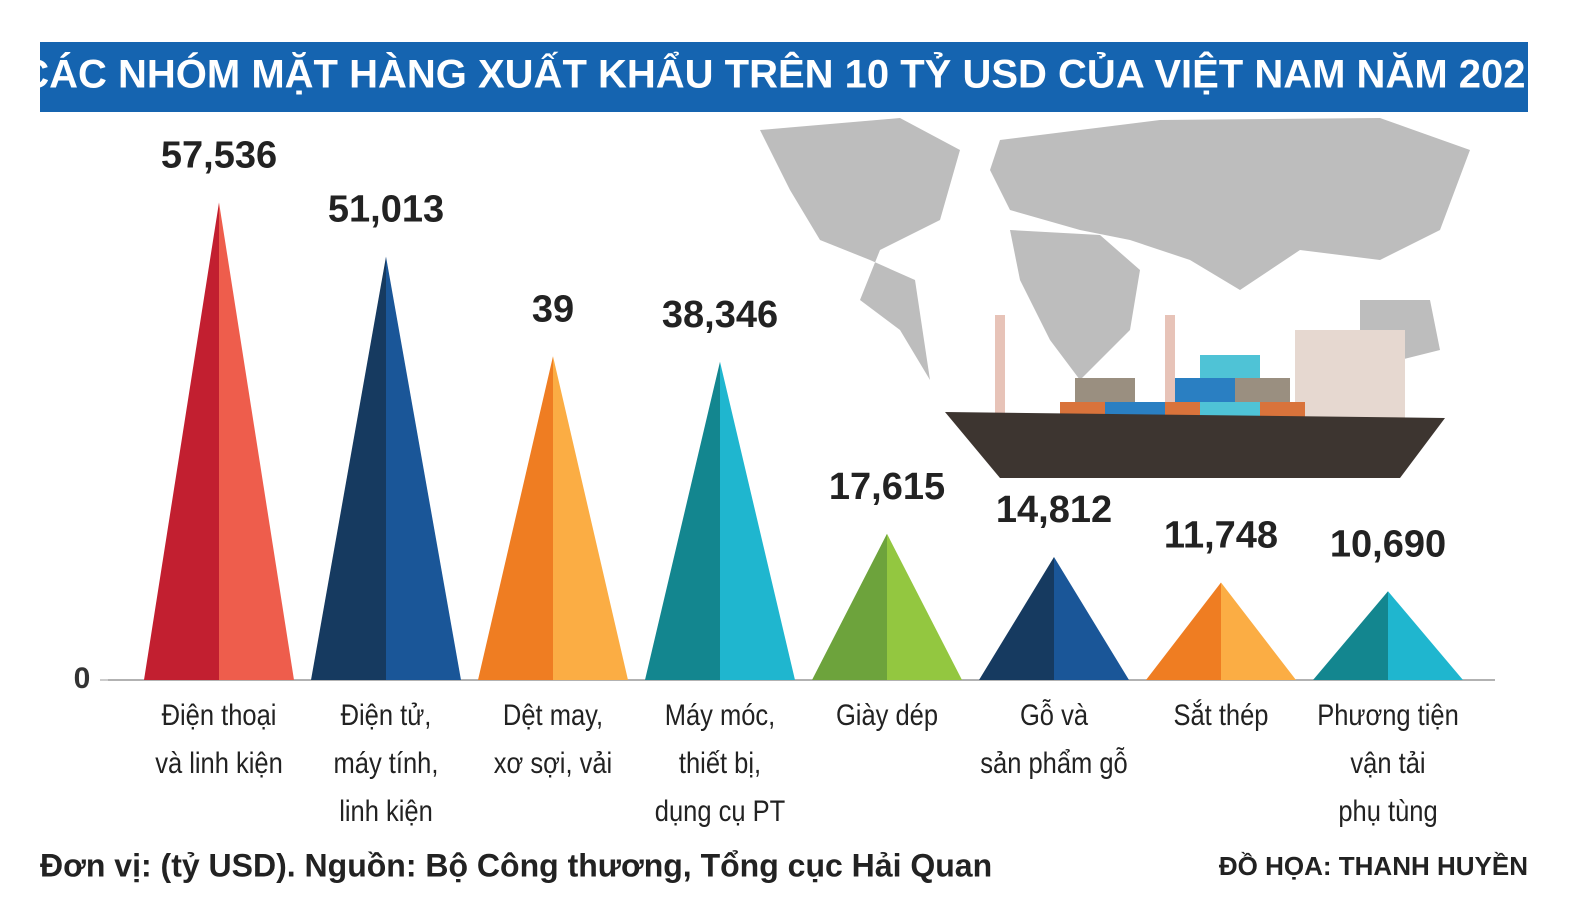  Describe the element at coordinates (1373, 866) in the screenshot. I see `credit: ĐỒ HỌA: THANH HUYỀN` at that location.